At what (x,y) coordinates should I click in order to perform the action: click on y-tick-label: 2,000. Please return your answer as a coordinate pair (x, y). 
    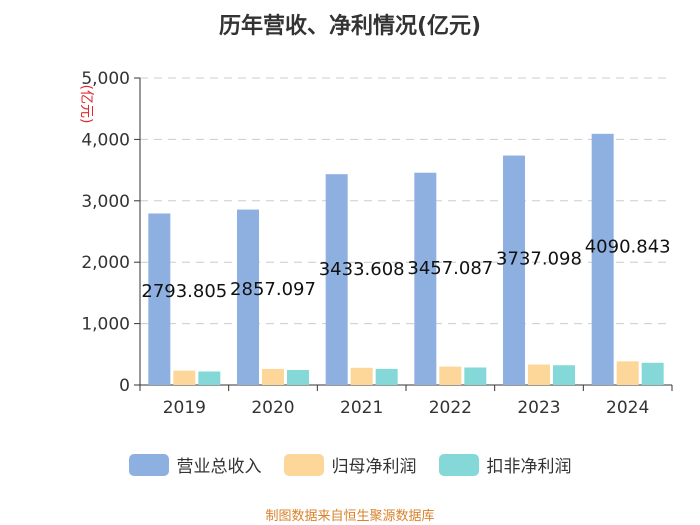
    Looking at the image, I should click on (105, 263).